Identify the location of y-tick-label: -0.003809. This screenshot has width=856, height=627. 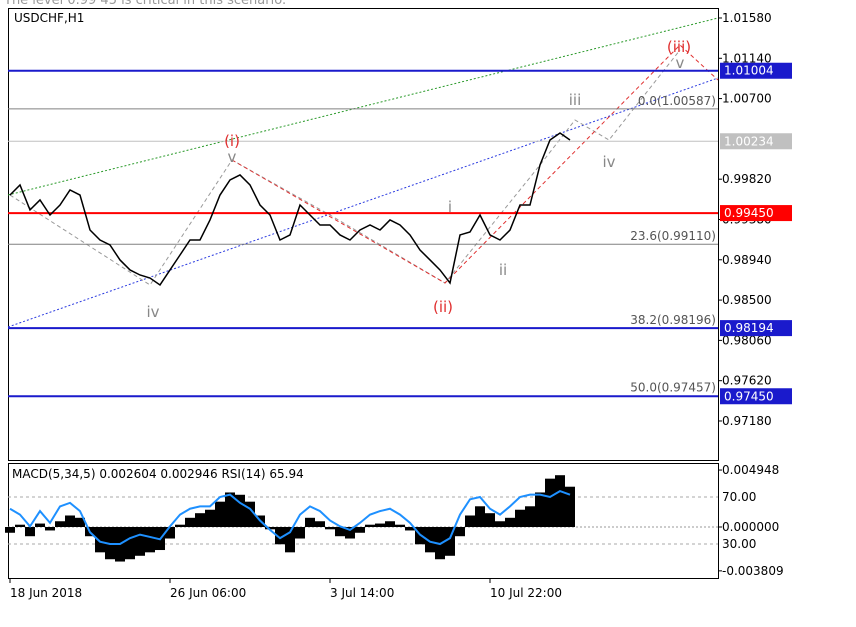
(753, 571).